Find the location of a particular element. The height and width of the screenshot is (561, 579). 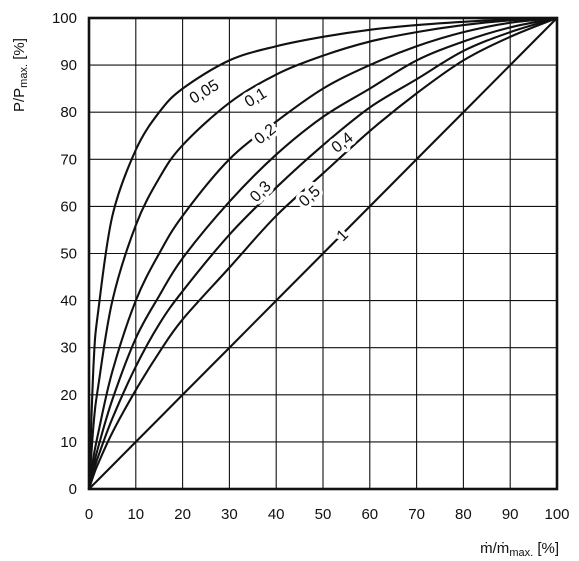

y-tick-label: 0 is located at coordinates (73, 489).